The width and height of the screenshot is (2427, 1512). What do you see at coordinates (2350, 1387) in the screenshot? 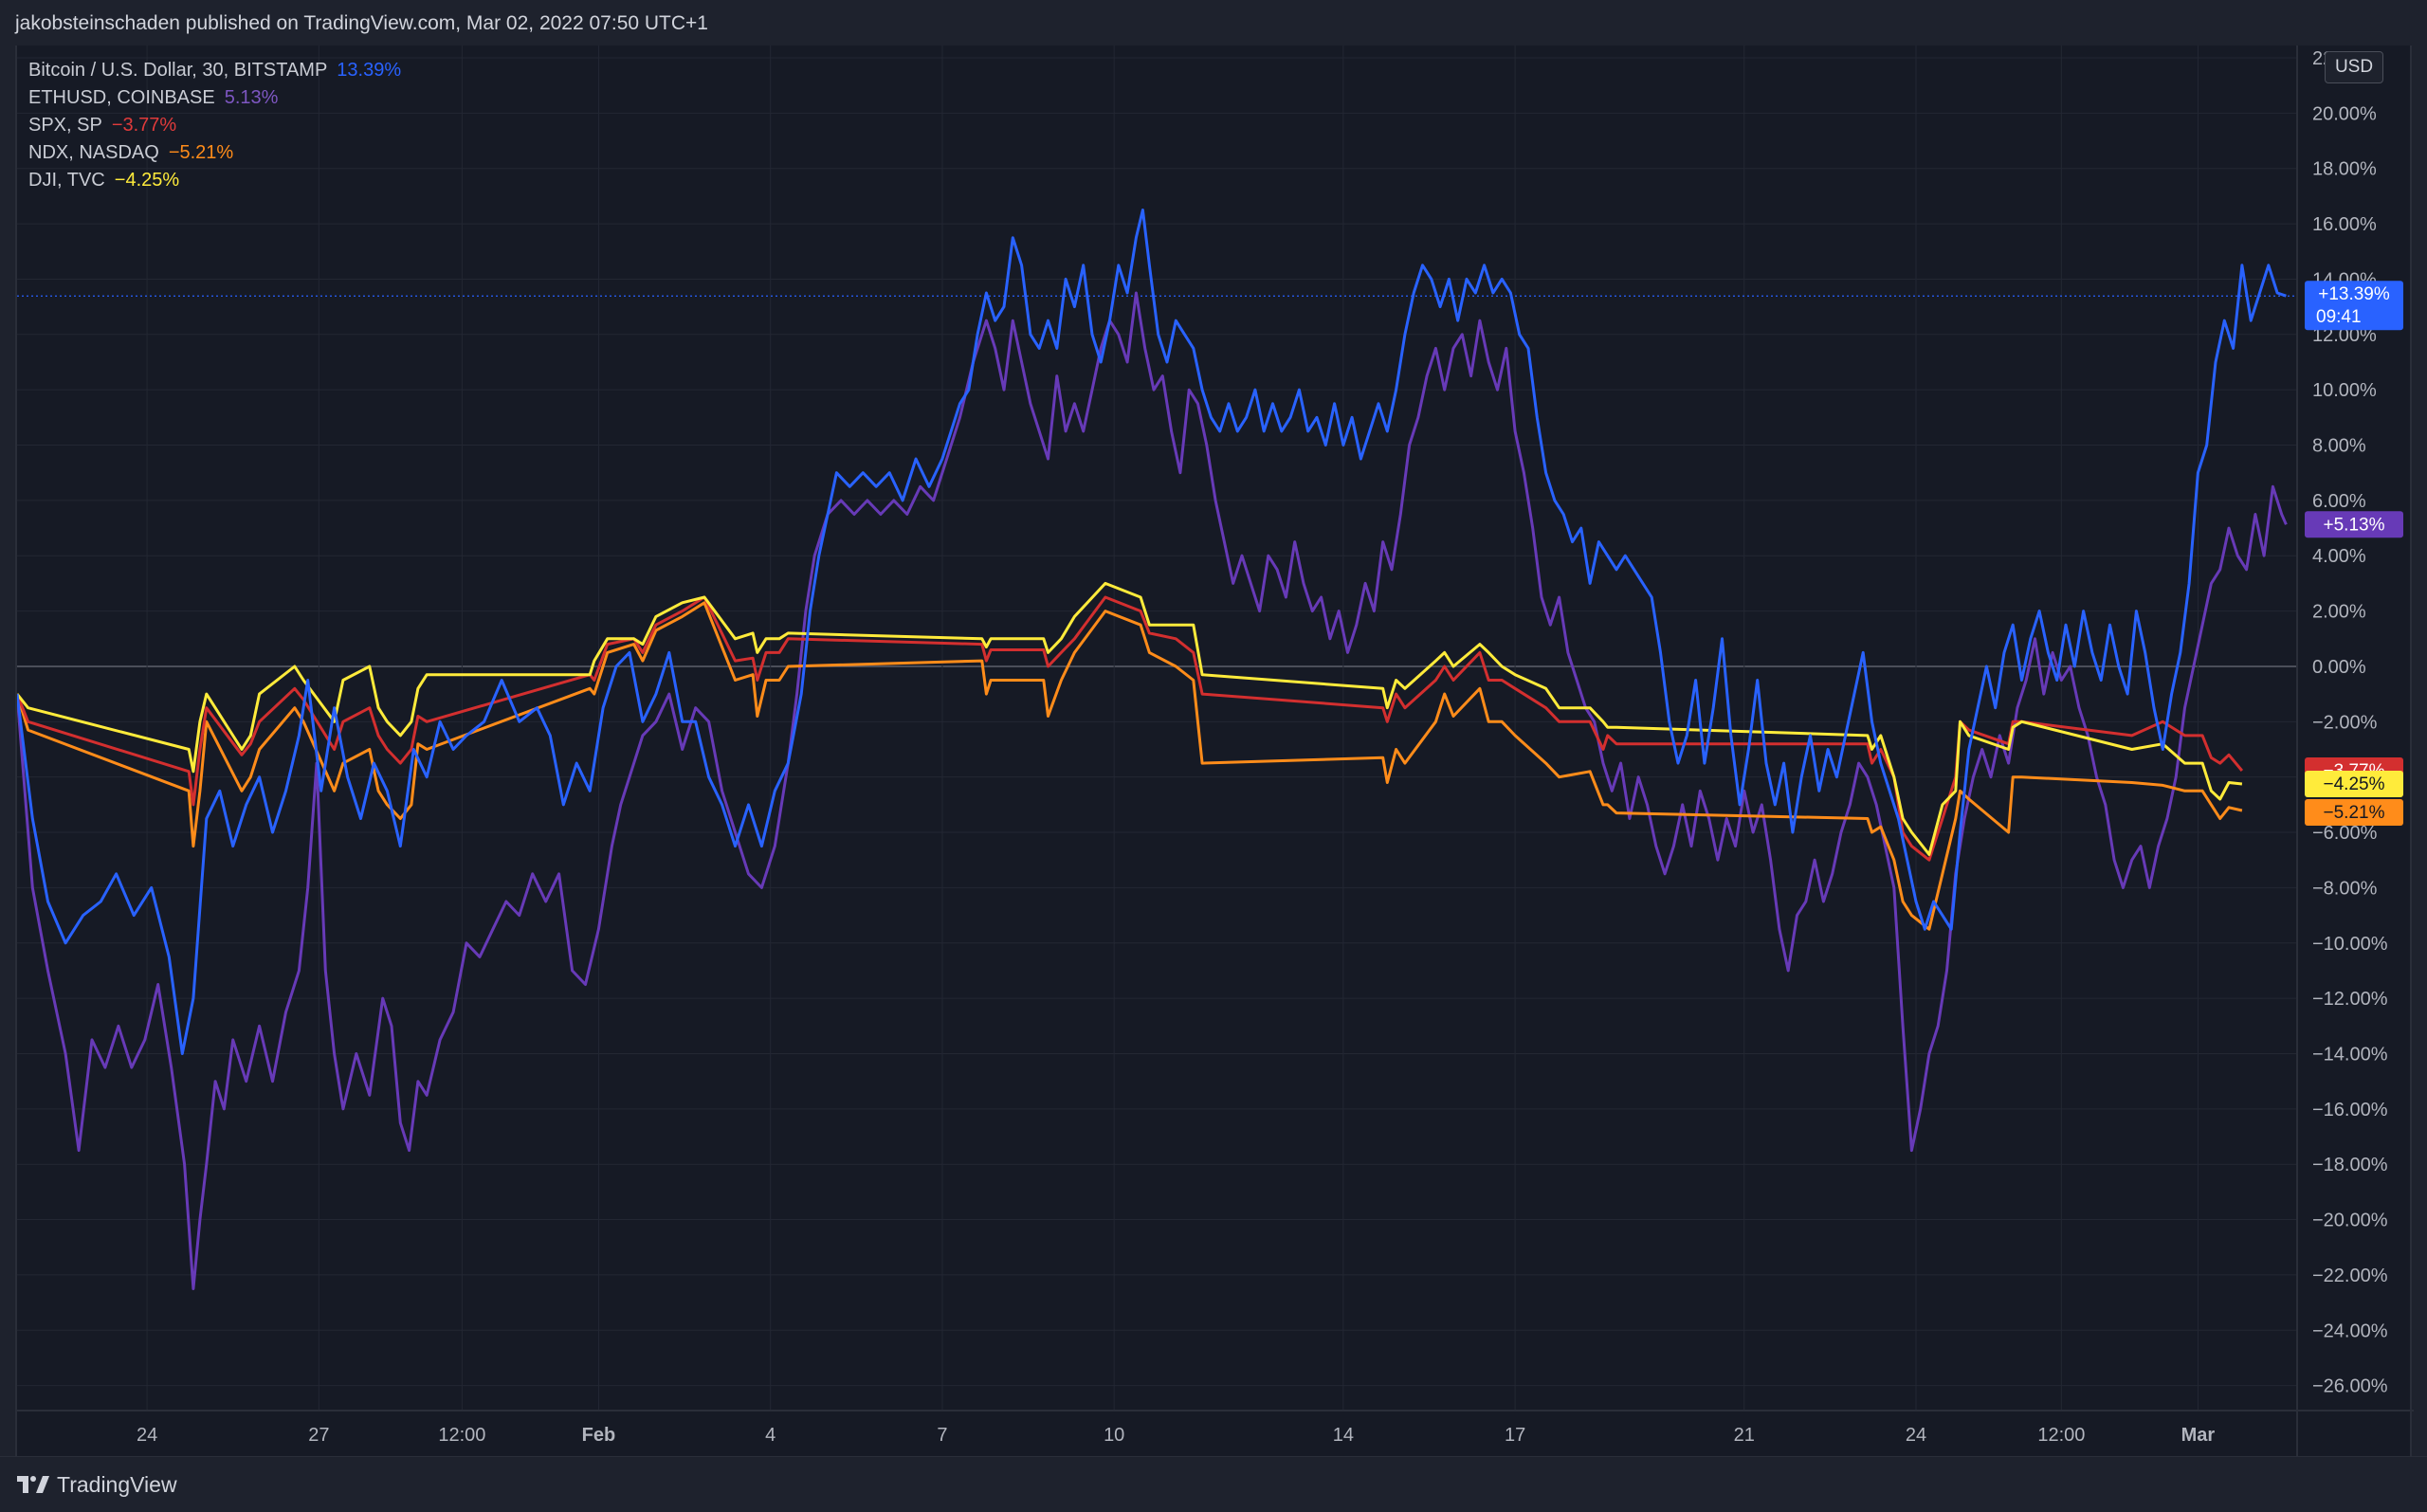
I see `y-tick-label: −26.00%` at bounding box center [2350, 1387].